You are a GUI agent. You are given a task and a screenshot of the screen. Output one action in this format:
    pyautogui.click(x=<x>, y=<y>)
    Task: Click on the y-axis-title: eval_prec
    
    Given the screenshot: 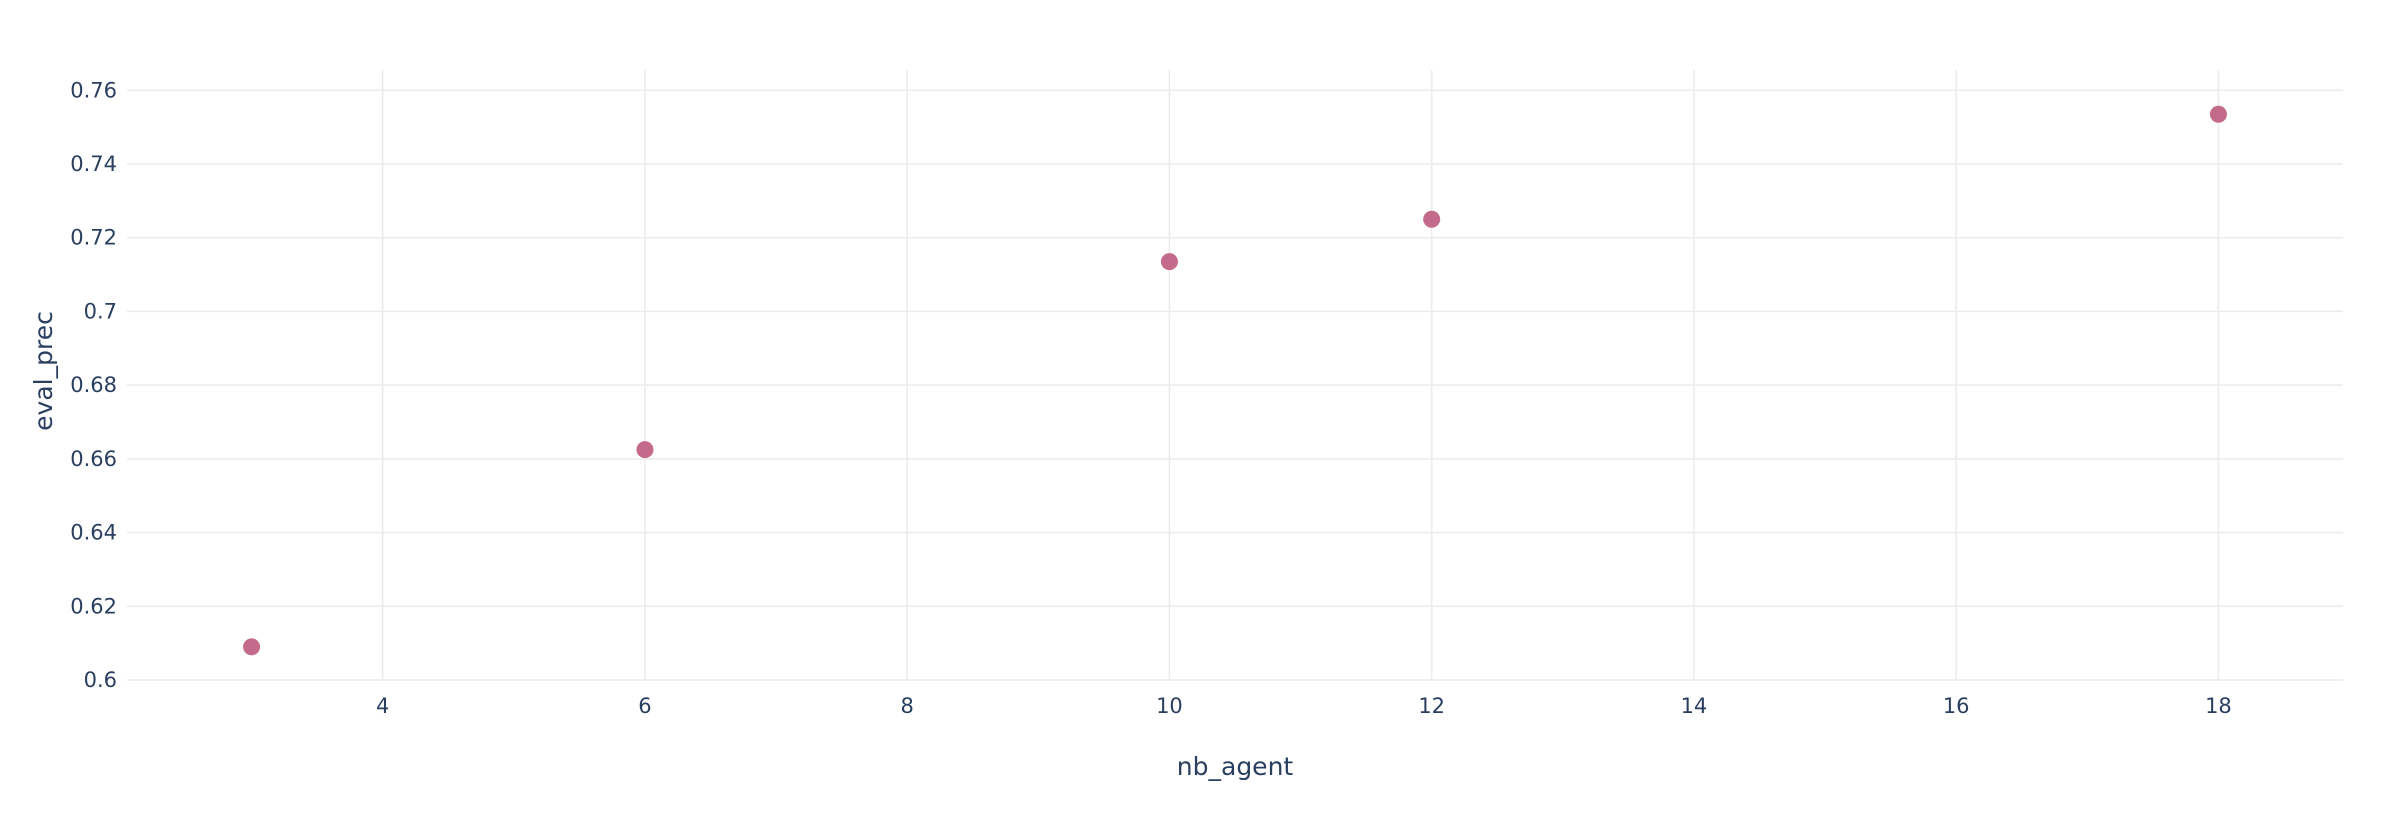 What is the action you would take?
    pyautogui.click(x=43, y=371)
    